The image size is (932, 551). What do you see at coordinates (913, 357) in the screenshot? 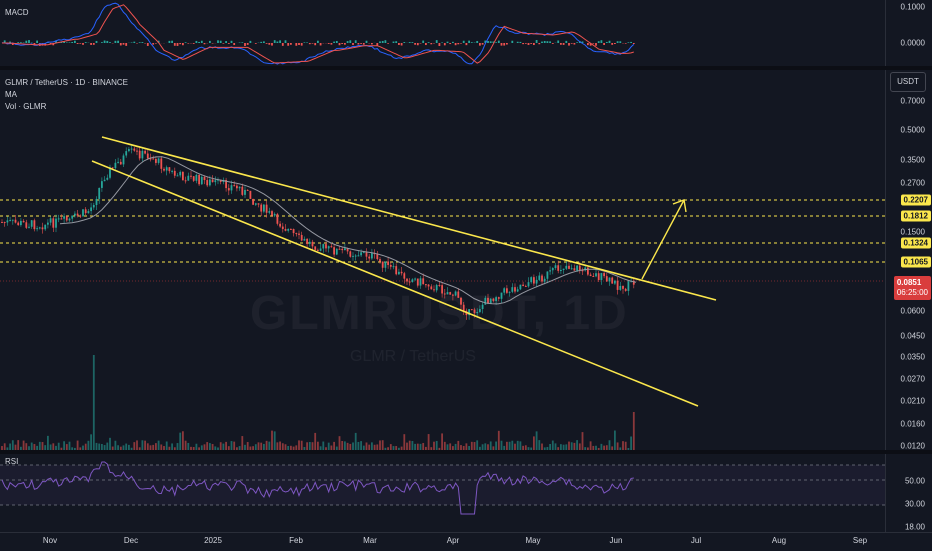
I see `price-tick: 0.0350` at bounding box center [913, 357].